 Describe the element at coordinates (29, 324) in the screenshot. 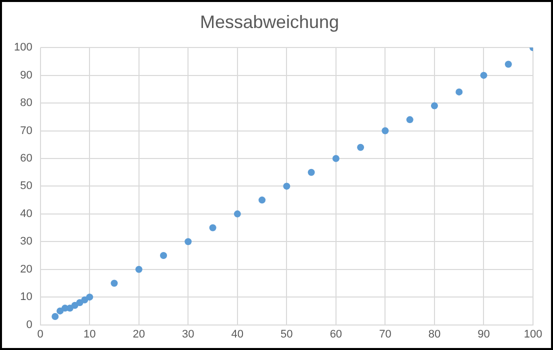

I see `y-tick-label: 0` at that location.